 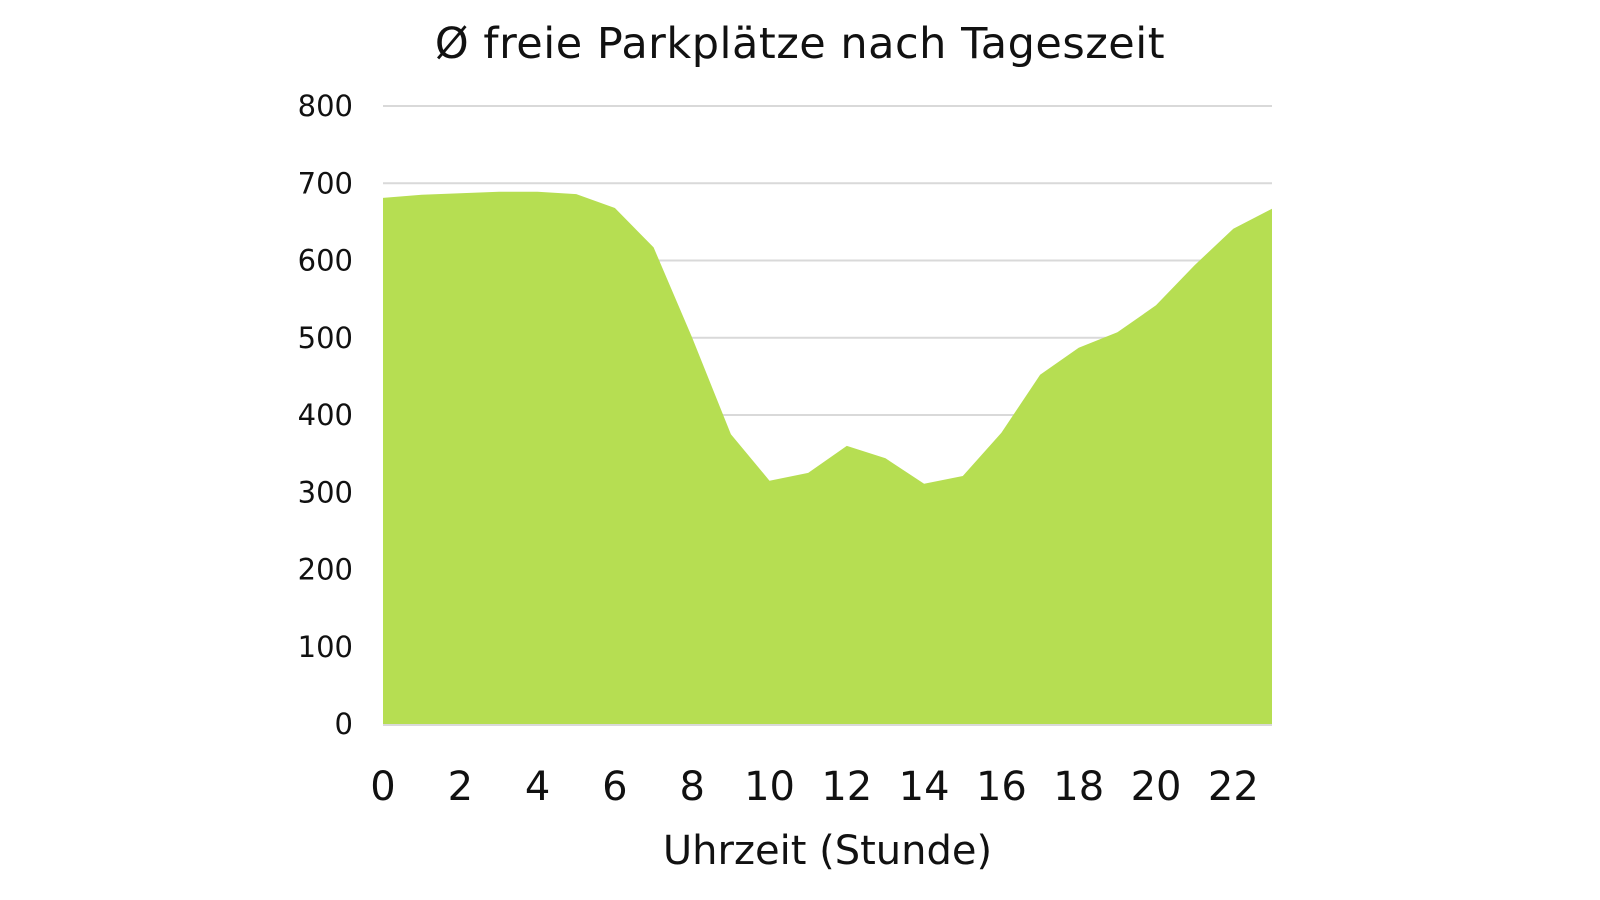 I want to click on chart-title: Ø freie Parkplätze nach Tageszeit, so click(x=800, y=44).